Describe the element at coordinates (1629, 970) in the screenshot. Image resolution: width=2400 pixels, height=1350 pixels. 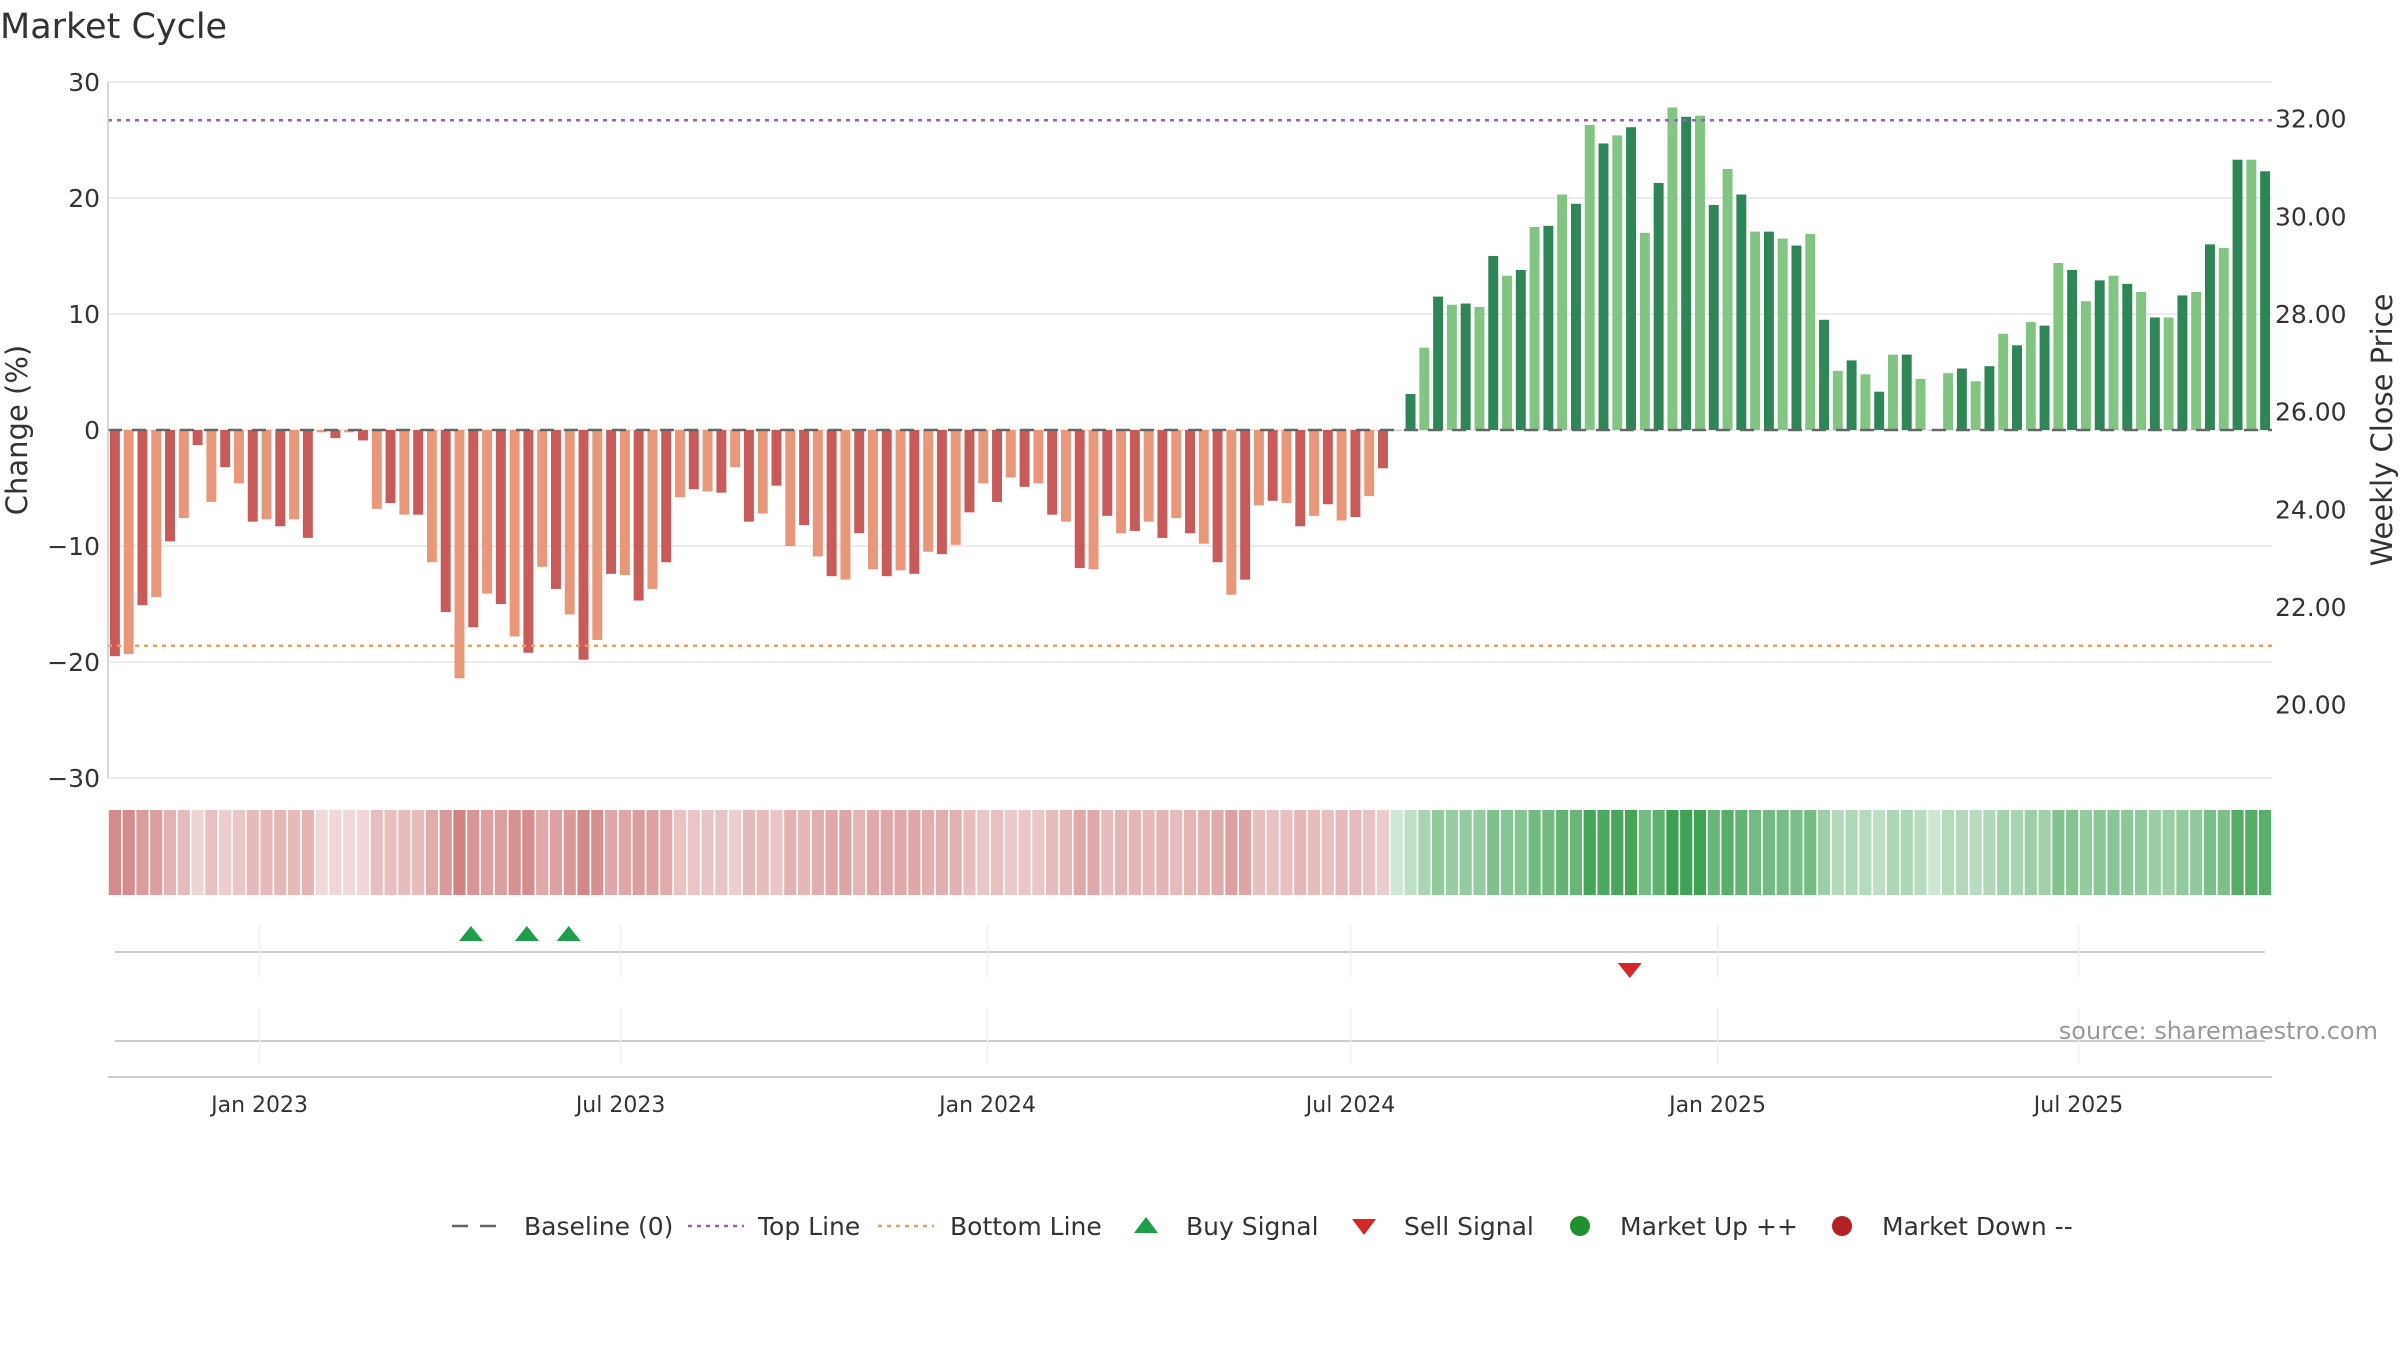
I see `sell-signal-marker` at that location.